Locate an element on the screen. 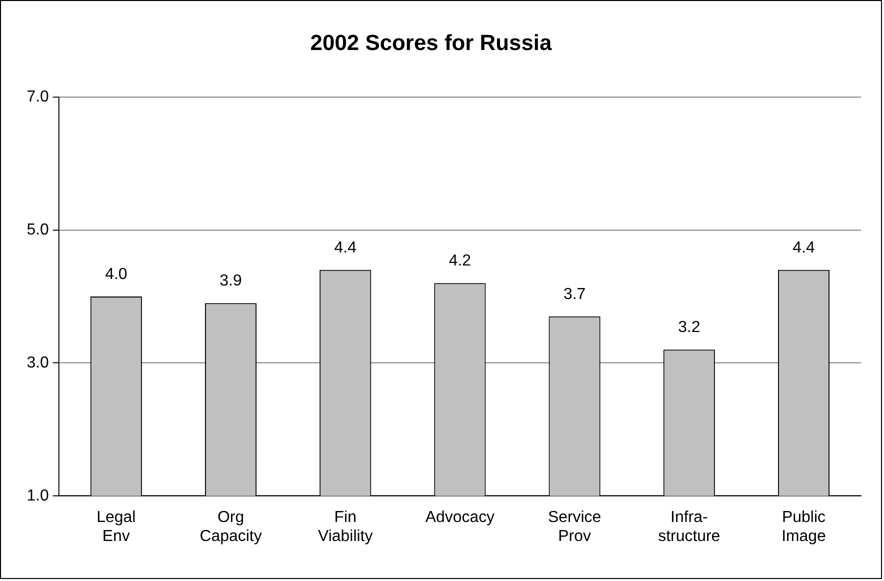 This screenshot has width=884, height=581. y-tick-label: 7.0 is located at coordinates (38, 97).